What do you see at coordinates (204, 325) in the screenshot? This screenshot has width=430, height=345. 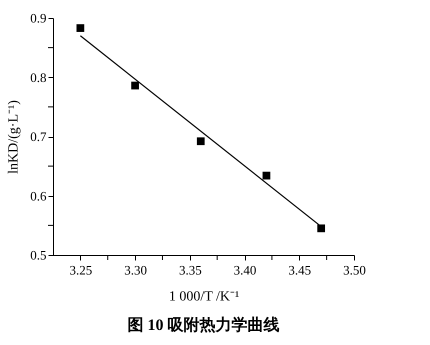 I see `caption: 图 10 吸附热力学曲线` at bounding box center [204, 325].